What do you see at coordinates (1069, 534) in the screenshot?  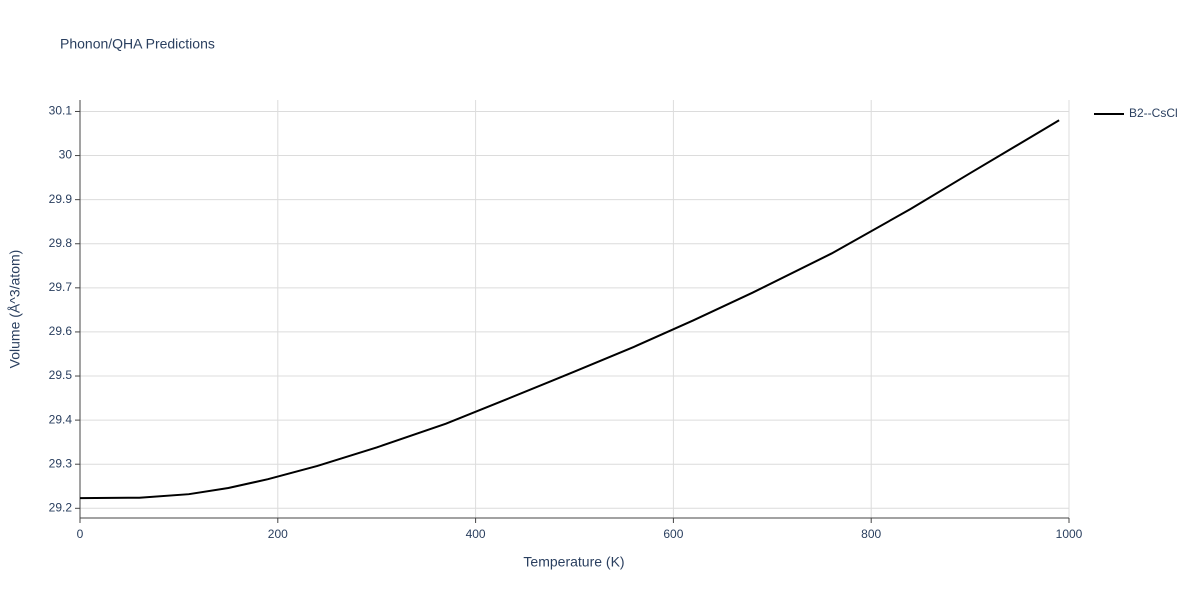 I see `x-tick-label: 1000` at bounding box center [1069, 534].